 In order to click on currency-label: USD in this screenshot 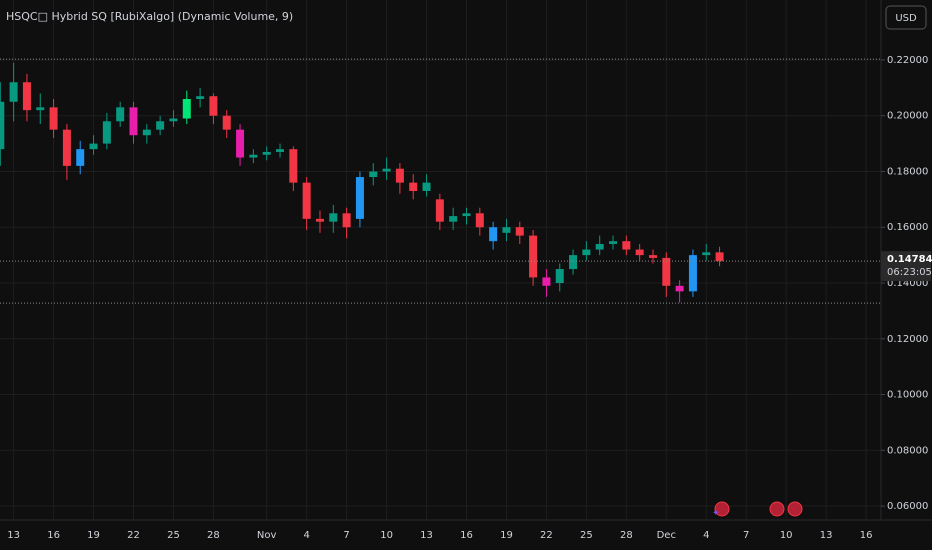, I will do `click(906, 18)`.